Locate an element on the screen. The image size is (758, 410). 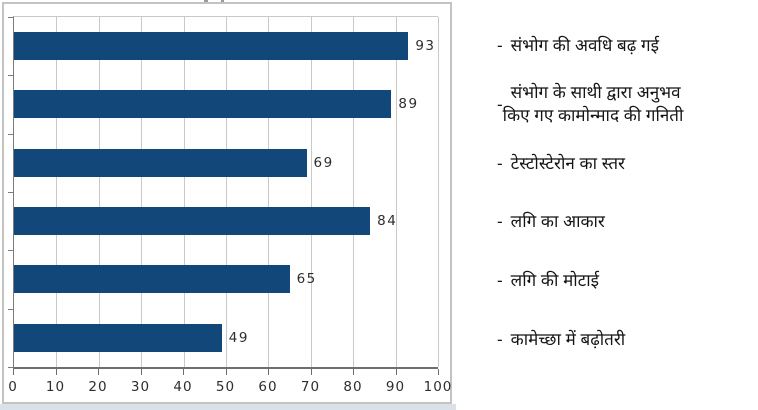
bar-value-label: 69 is located at coordinates (323, 162).